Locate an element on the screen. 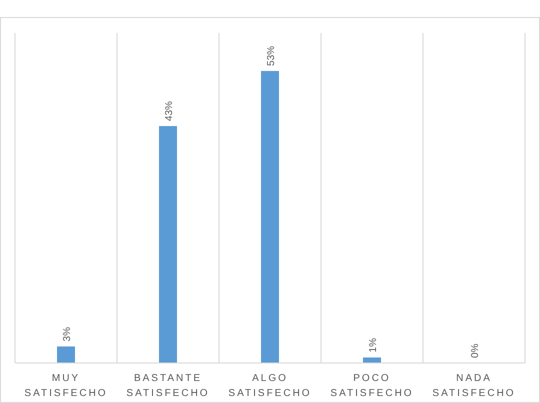  x-tick-label: ALGO SATISFECHO is located at coordinates (270, 386).